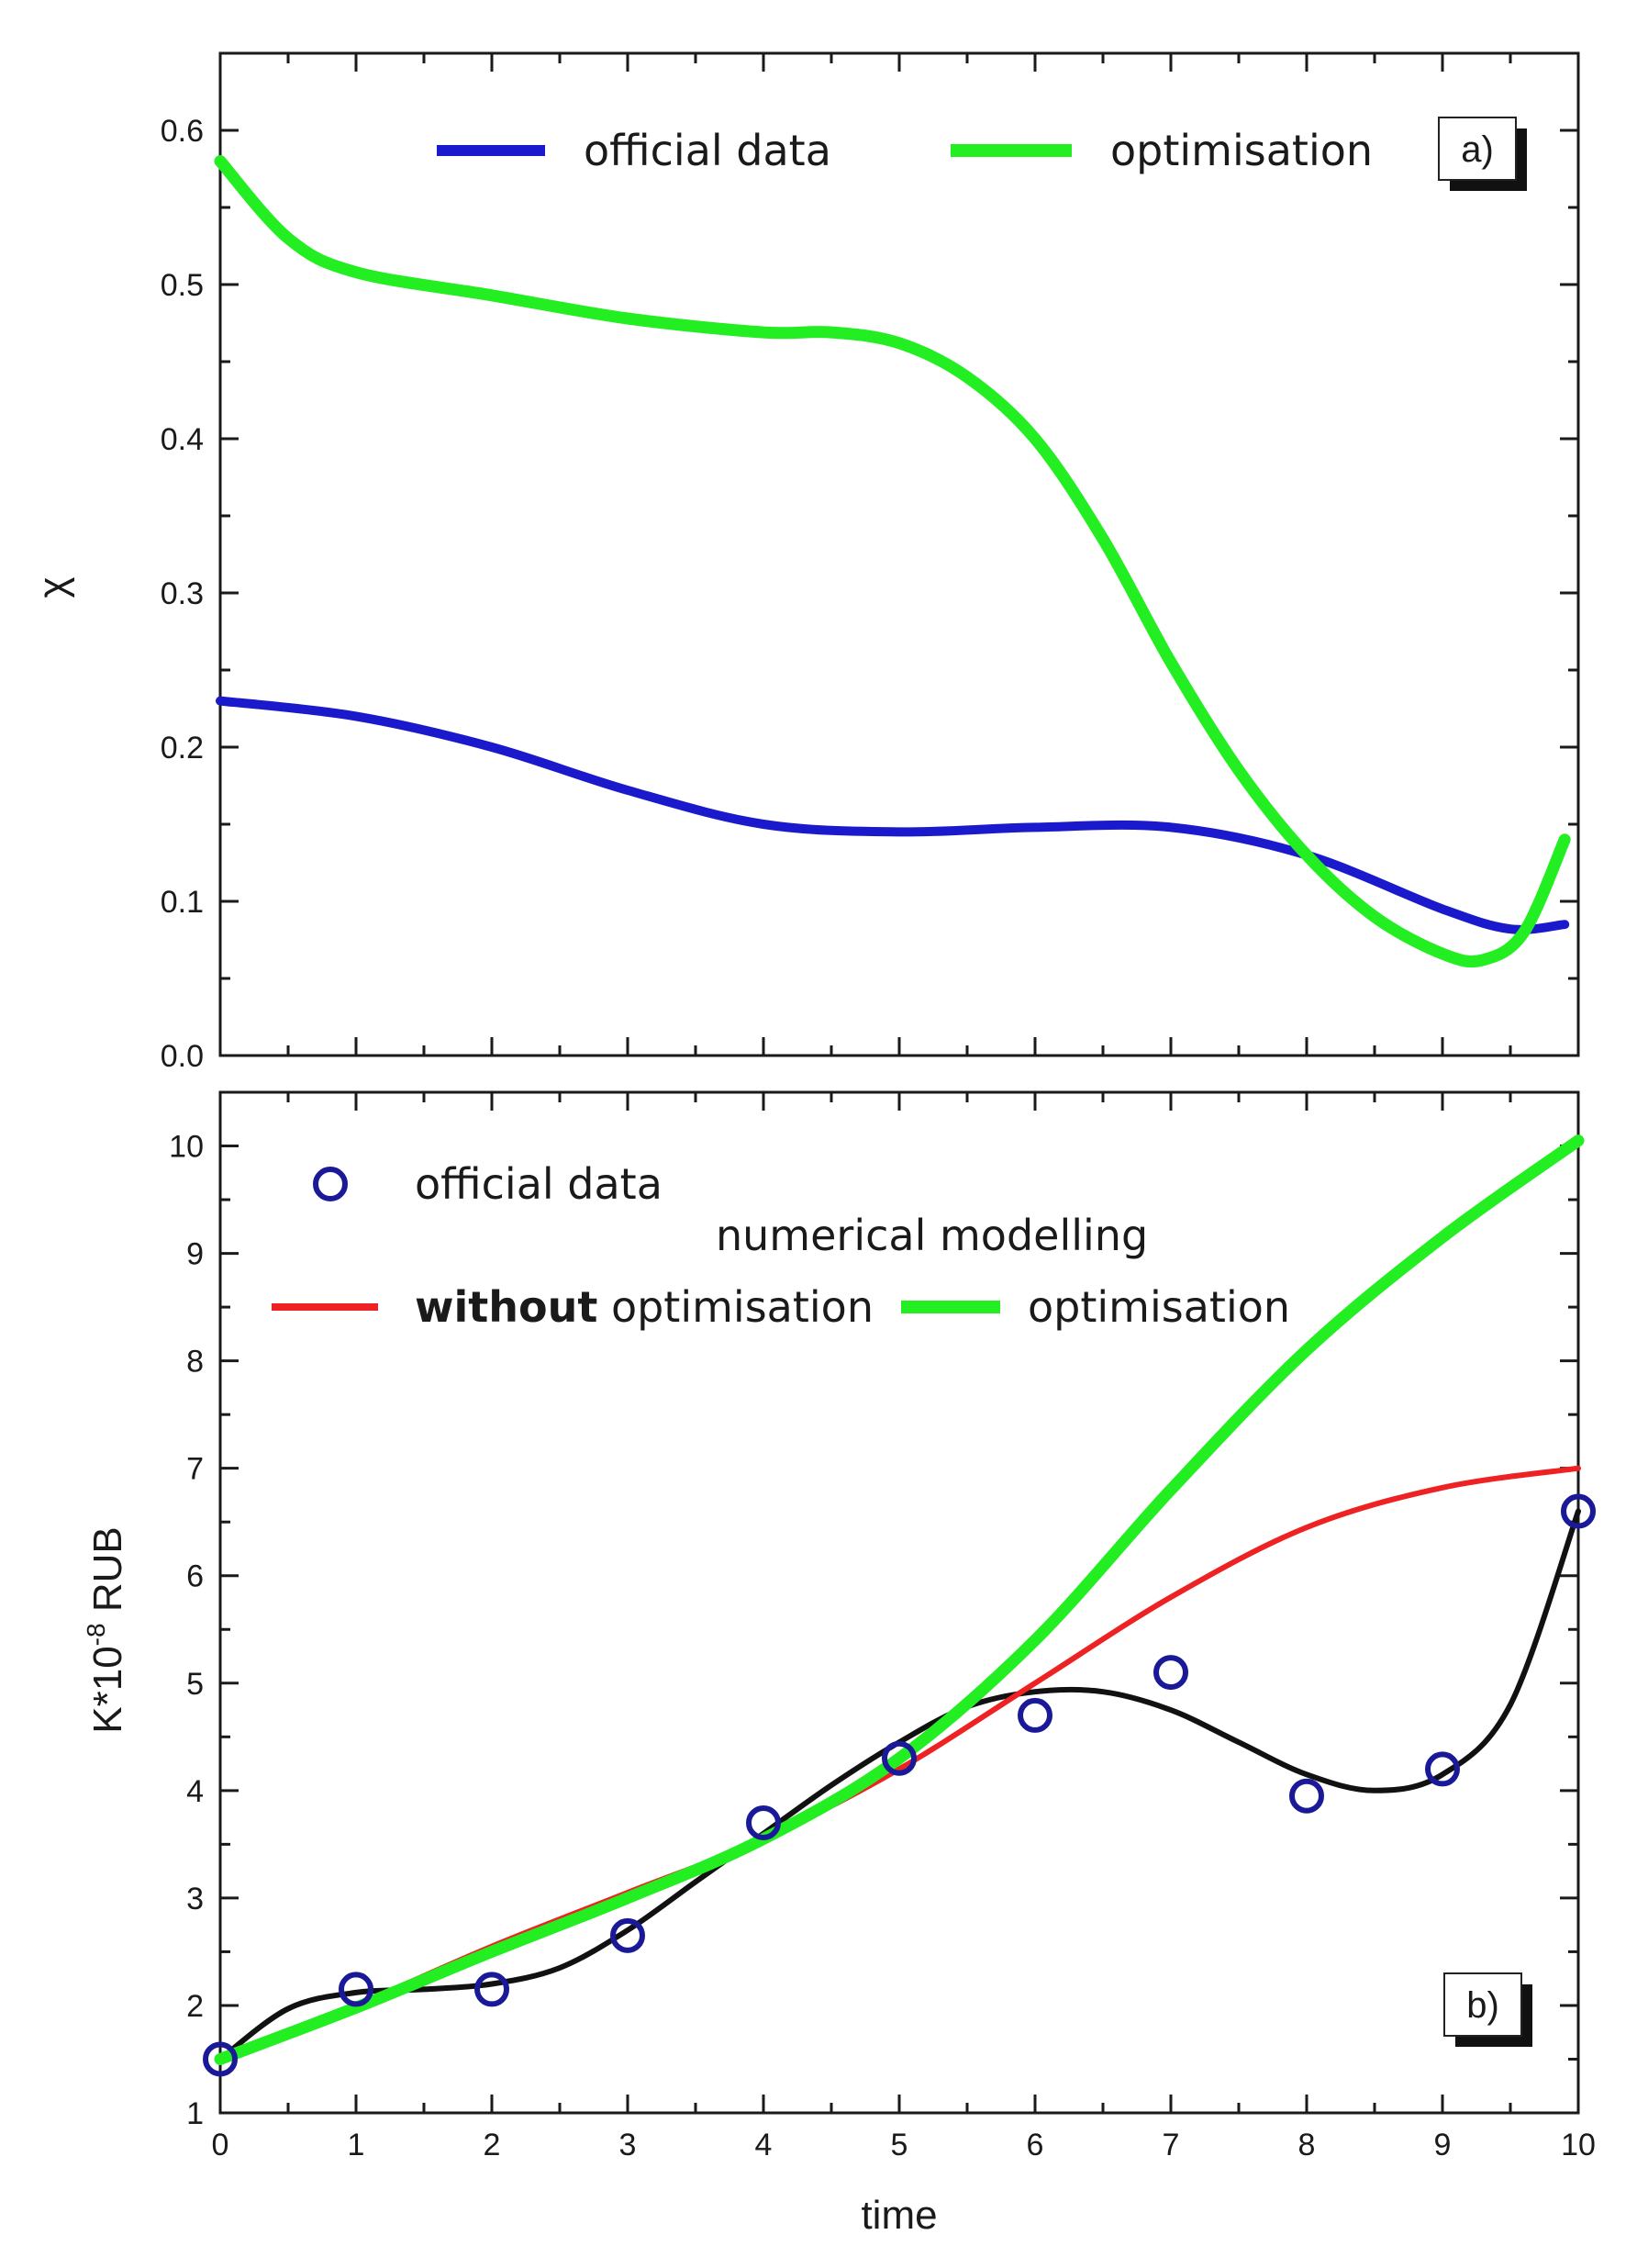 Image resolution: width=1637 pixels, height=2268 pixels. What do you see at coordinates (1307, 2145) in the screenshot?
I see `panel-b-xtick-label: 8` at bounding box center [1307, 2145].